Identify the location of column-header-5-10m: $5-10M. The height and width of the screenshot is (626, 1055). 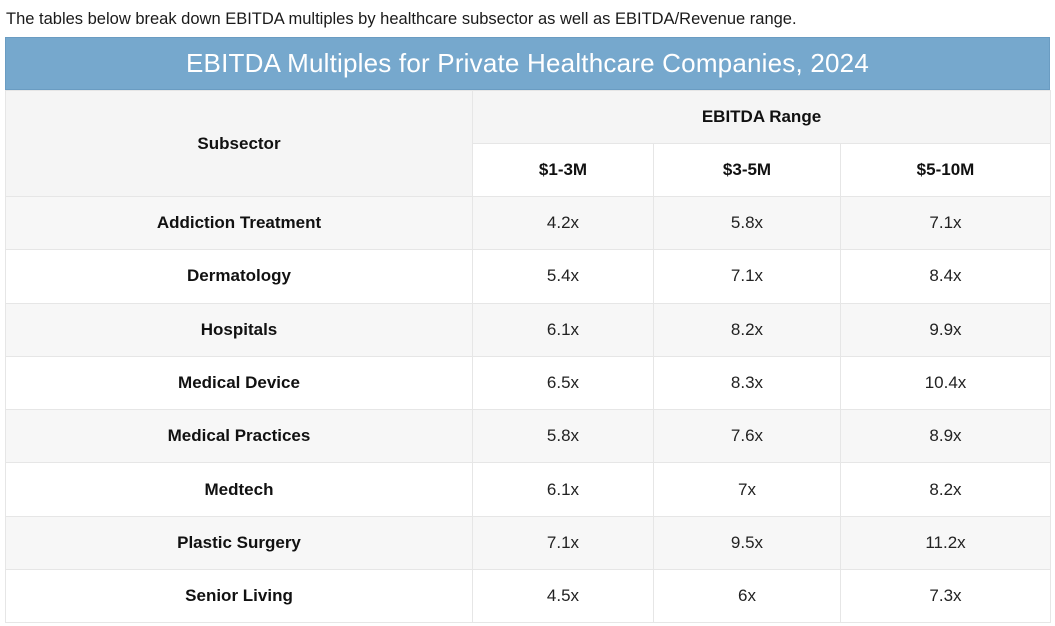
(945, 170).